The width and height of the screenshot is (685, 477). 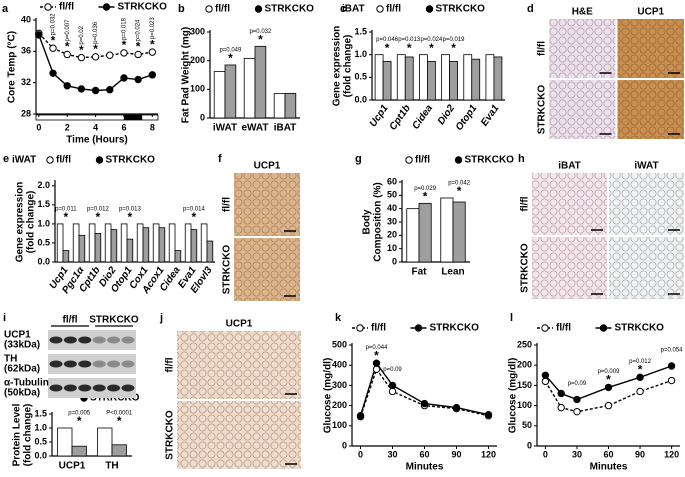 I want to click on y-tick-label: 200, so click(x=339, y=405).